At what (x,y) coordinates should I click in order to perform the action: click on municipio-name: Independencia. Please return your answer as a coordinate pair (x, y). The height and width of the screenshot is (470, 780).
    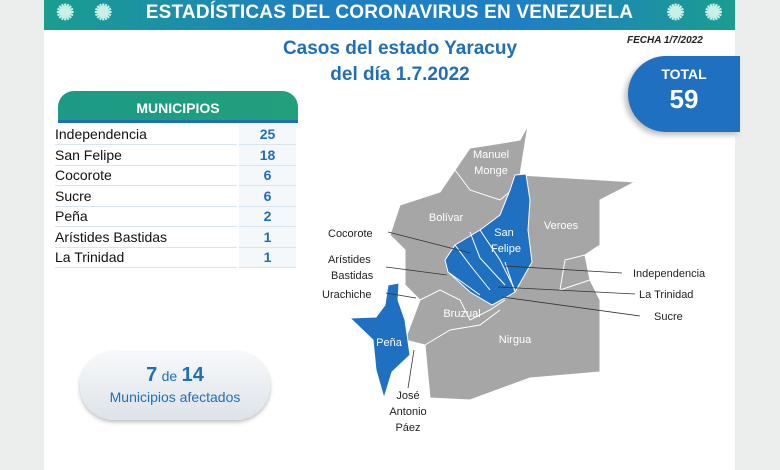
    Looking at the image, I should click on (146, 134).